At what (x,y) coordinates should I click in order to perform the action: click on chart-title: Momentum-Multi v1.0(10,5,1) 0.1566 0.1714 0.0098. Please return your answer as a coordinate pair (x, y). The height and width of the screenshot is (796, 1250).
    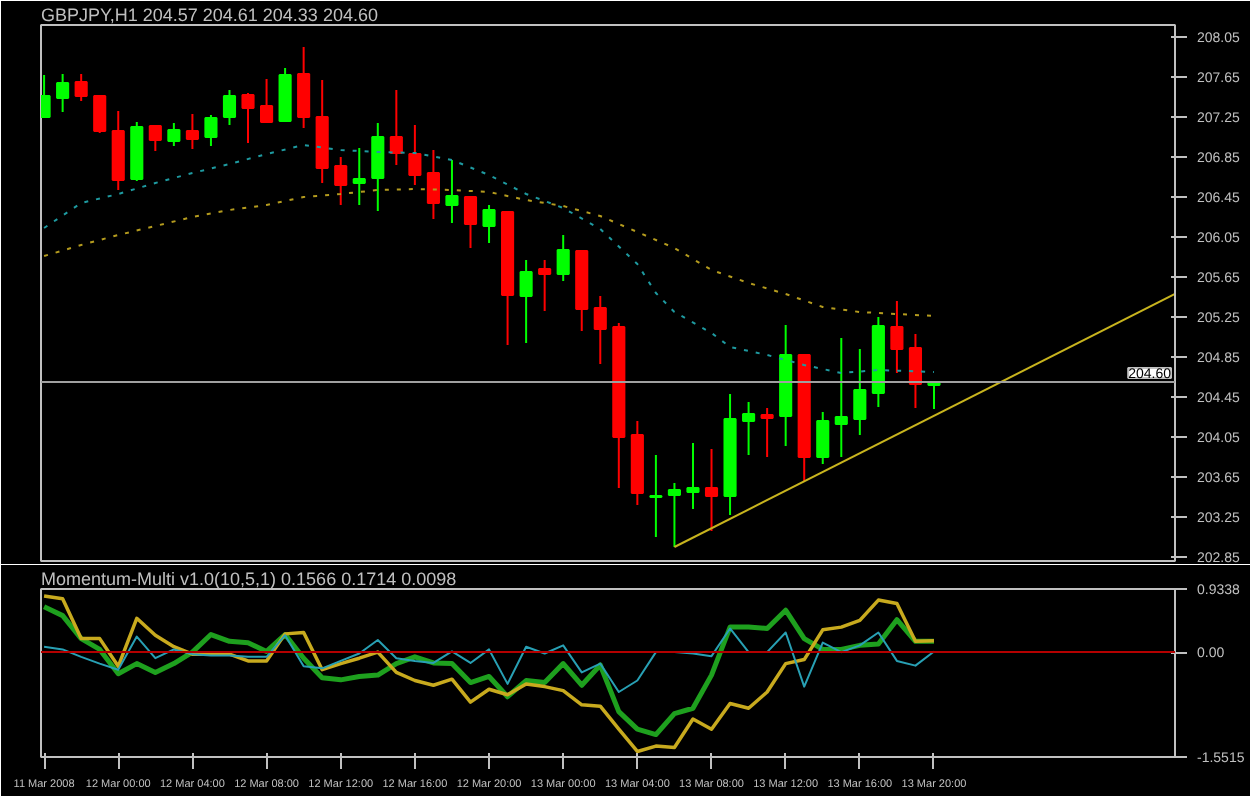
    Looking at the image, I should click on (249, 579).